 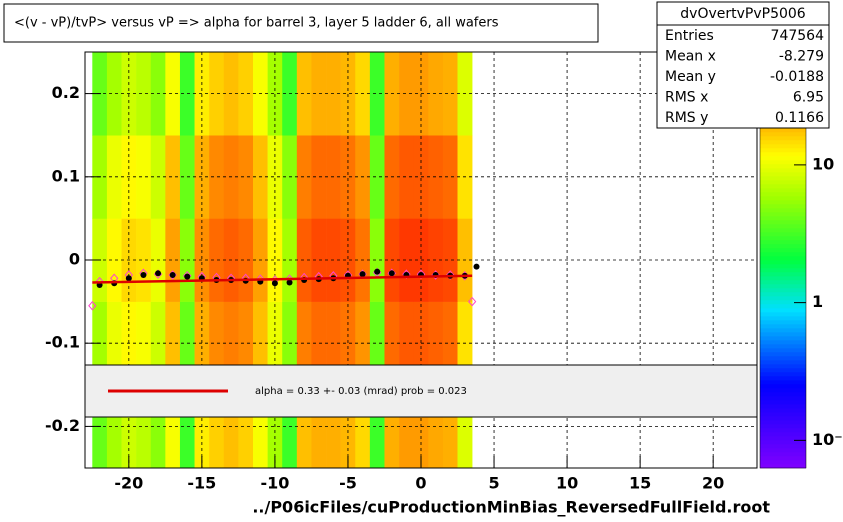 What do you see at coordinates (74, 259) in the screenshot?
I see `y-tick-label: 0` at bounding box center [74, 259].